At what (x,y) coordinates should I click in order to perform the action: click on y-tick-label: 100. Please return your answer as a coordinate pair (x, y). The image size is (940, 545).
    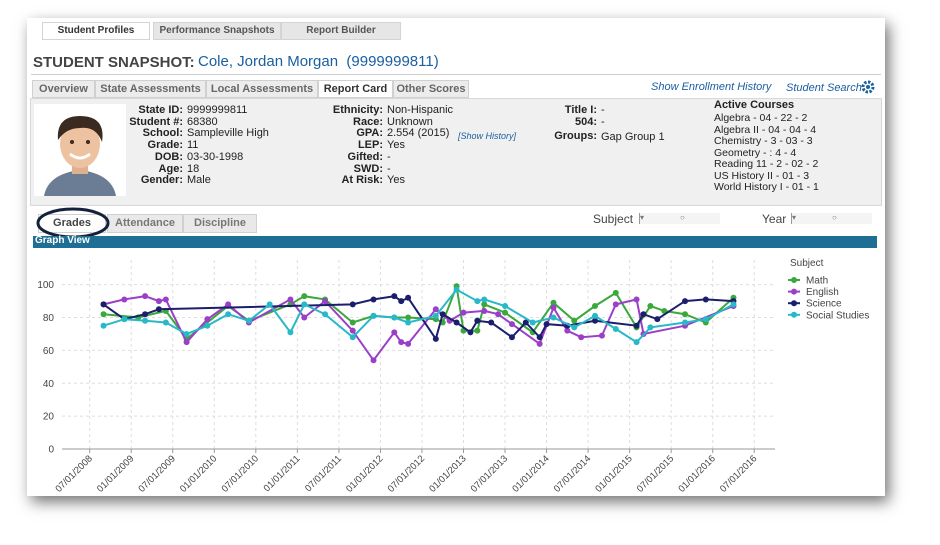
    Looking at the image, I should click on (45, 285).